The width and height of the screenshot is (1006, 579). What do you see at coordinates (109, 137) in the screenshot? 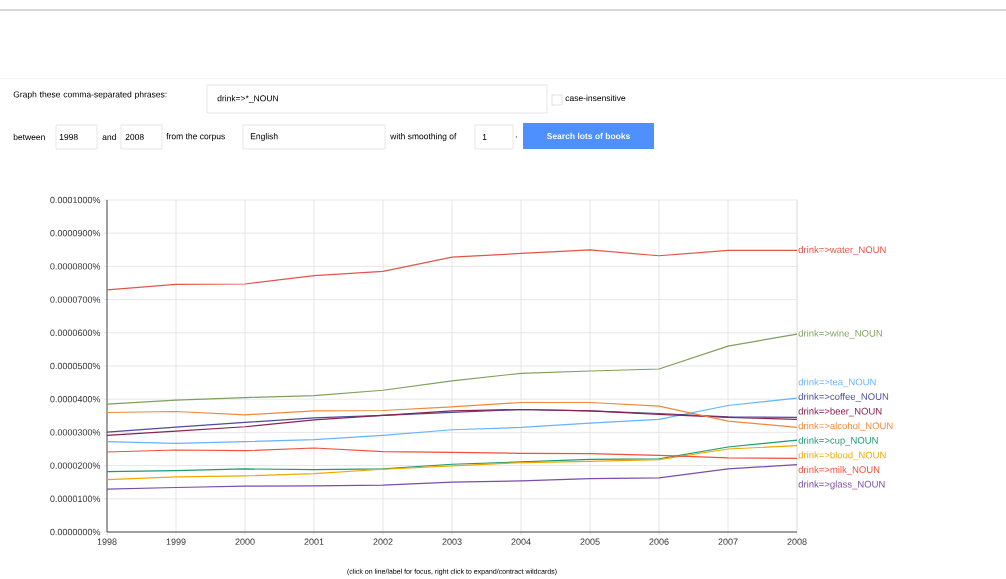
I see `text: and` at bounding box center [109, 137].